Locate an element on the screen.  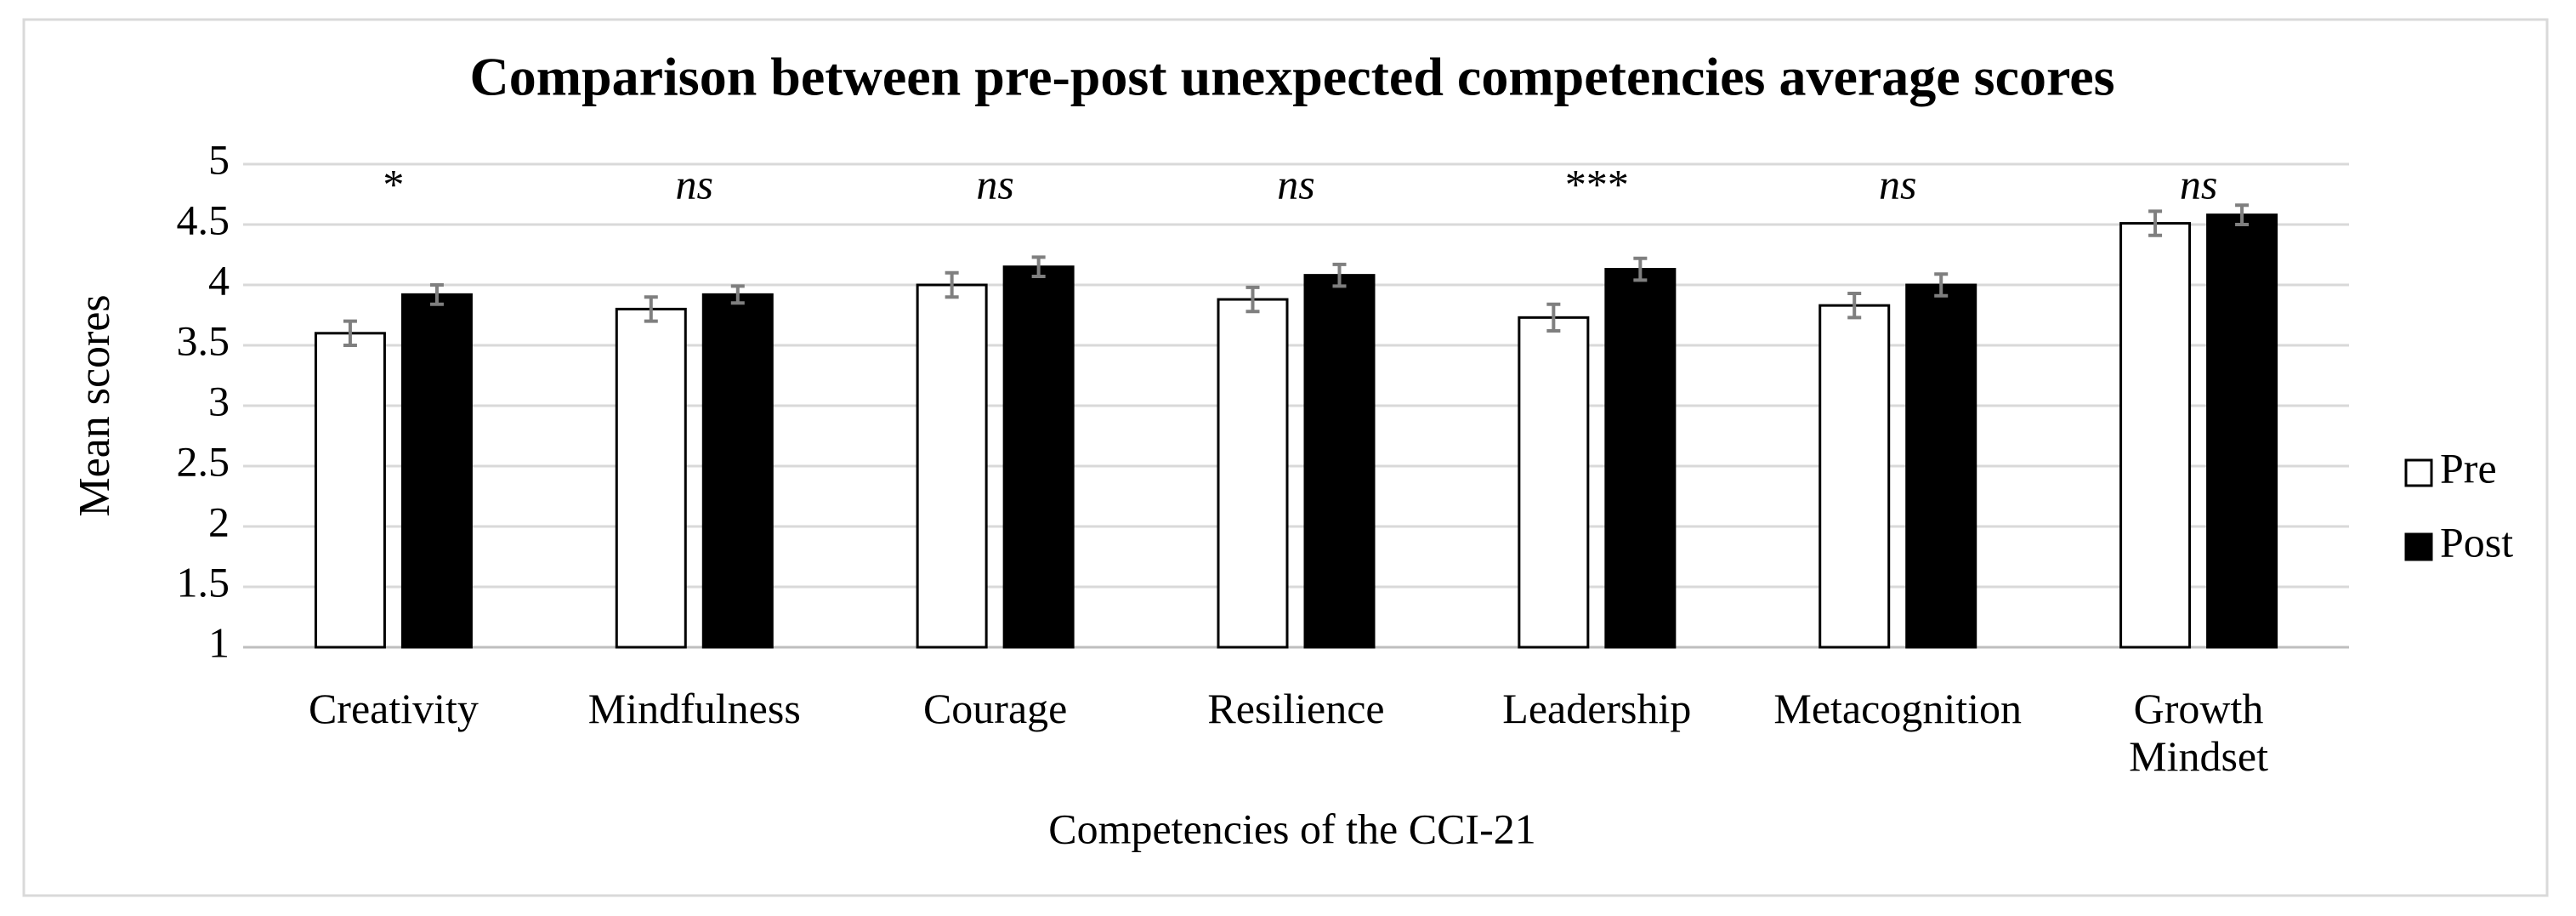
x-tick-label: Metacognition is located at coordinates (1898, 708).